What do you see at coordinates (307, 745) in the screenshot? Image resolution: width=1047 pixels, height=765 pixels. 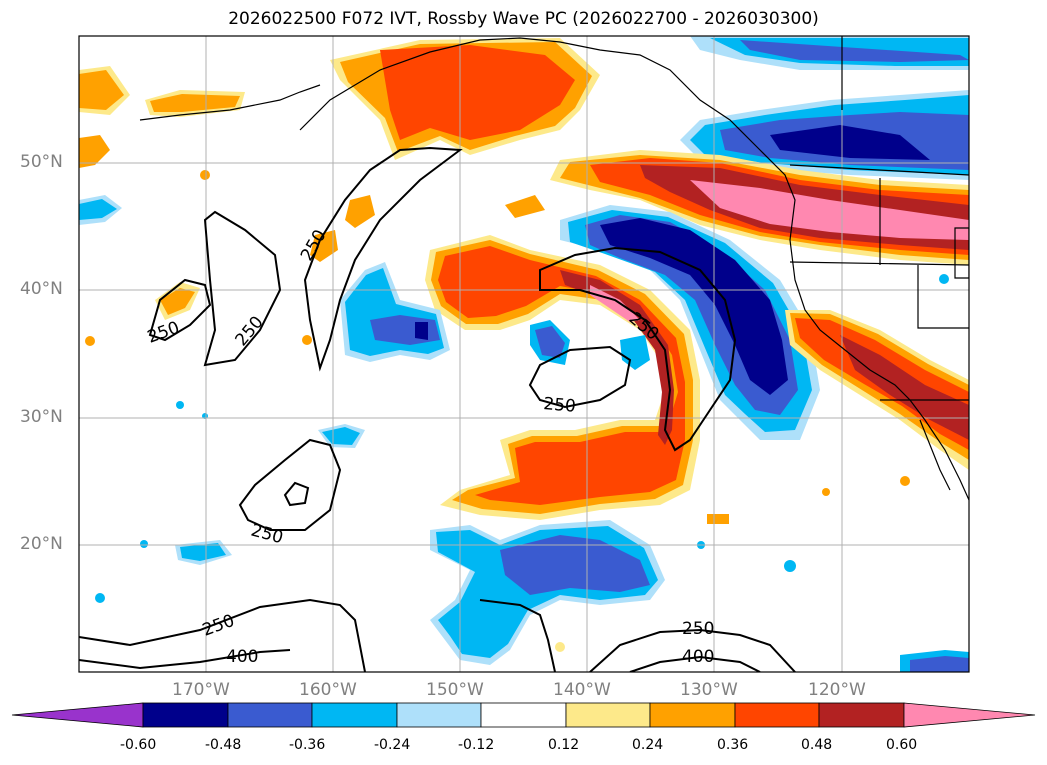 I see `colorbar-tick-label: -0.36` at bounding box center [307, 745].